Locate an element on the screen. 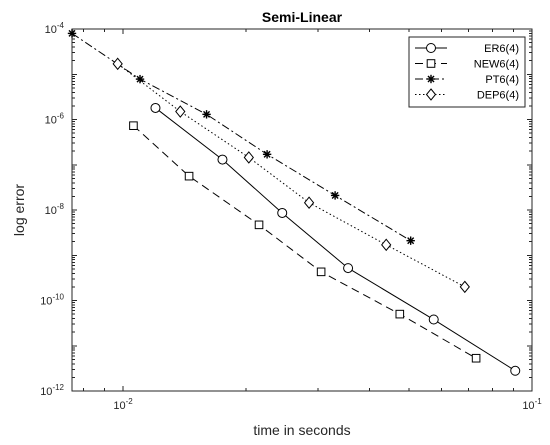 This screenshot has width=550, height=445. x-tick-label: 10⁻¹ is located at coordinates (532, 404).